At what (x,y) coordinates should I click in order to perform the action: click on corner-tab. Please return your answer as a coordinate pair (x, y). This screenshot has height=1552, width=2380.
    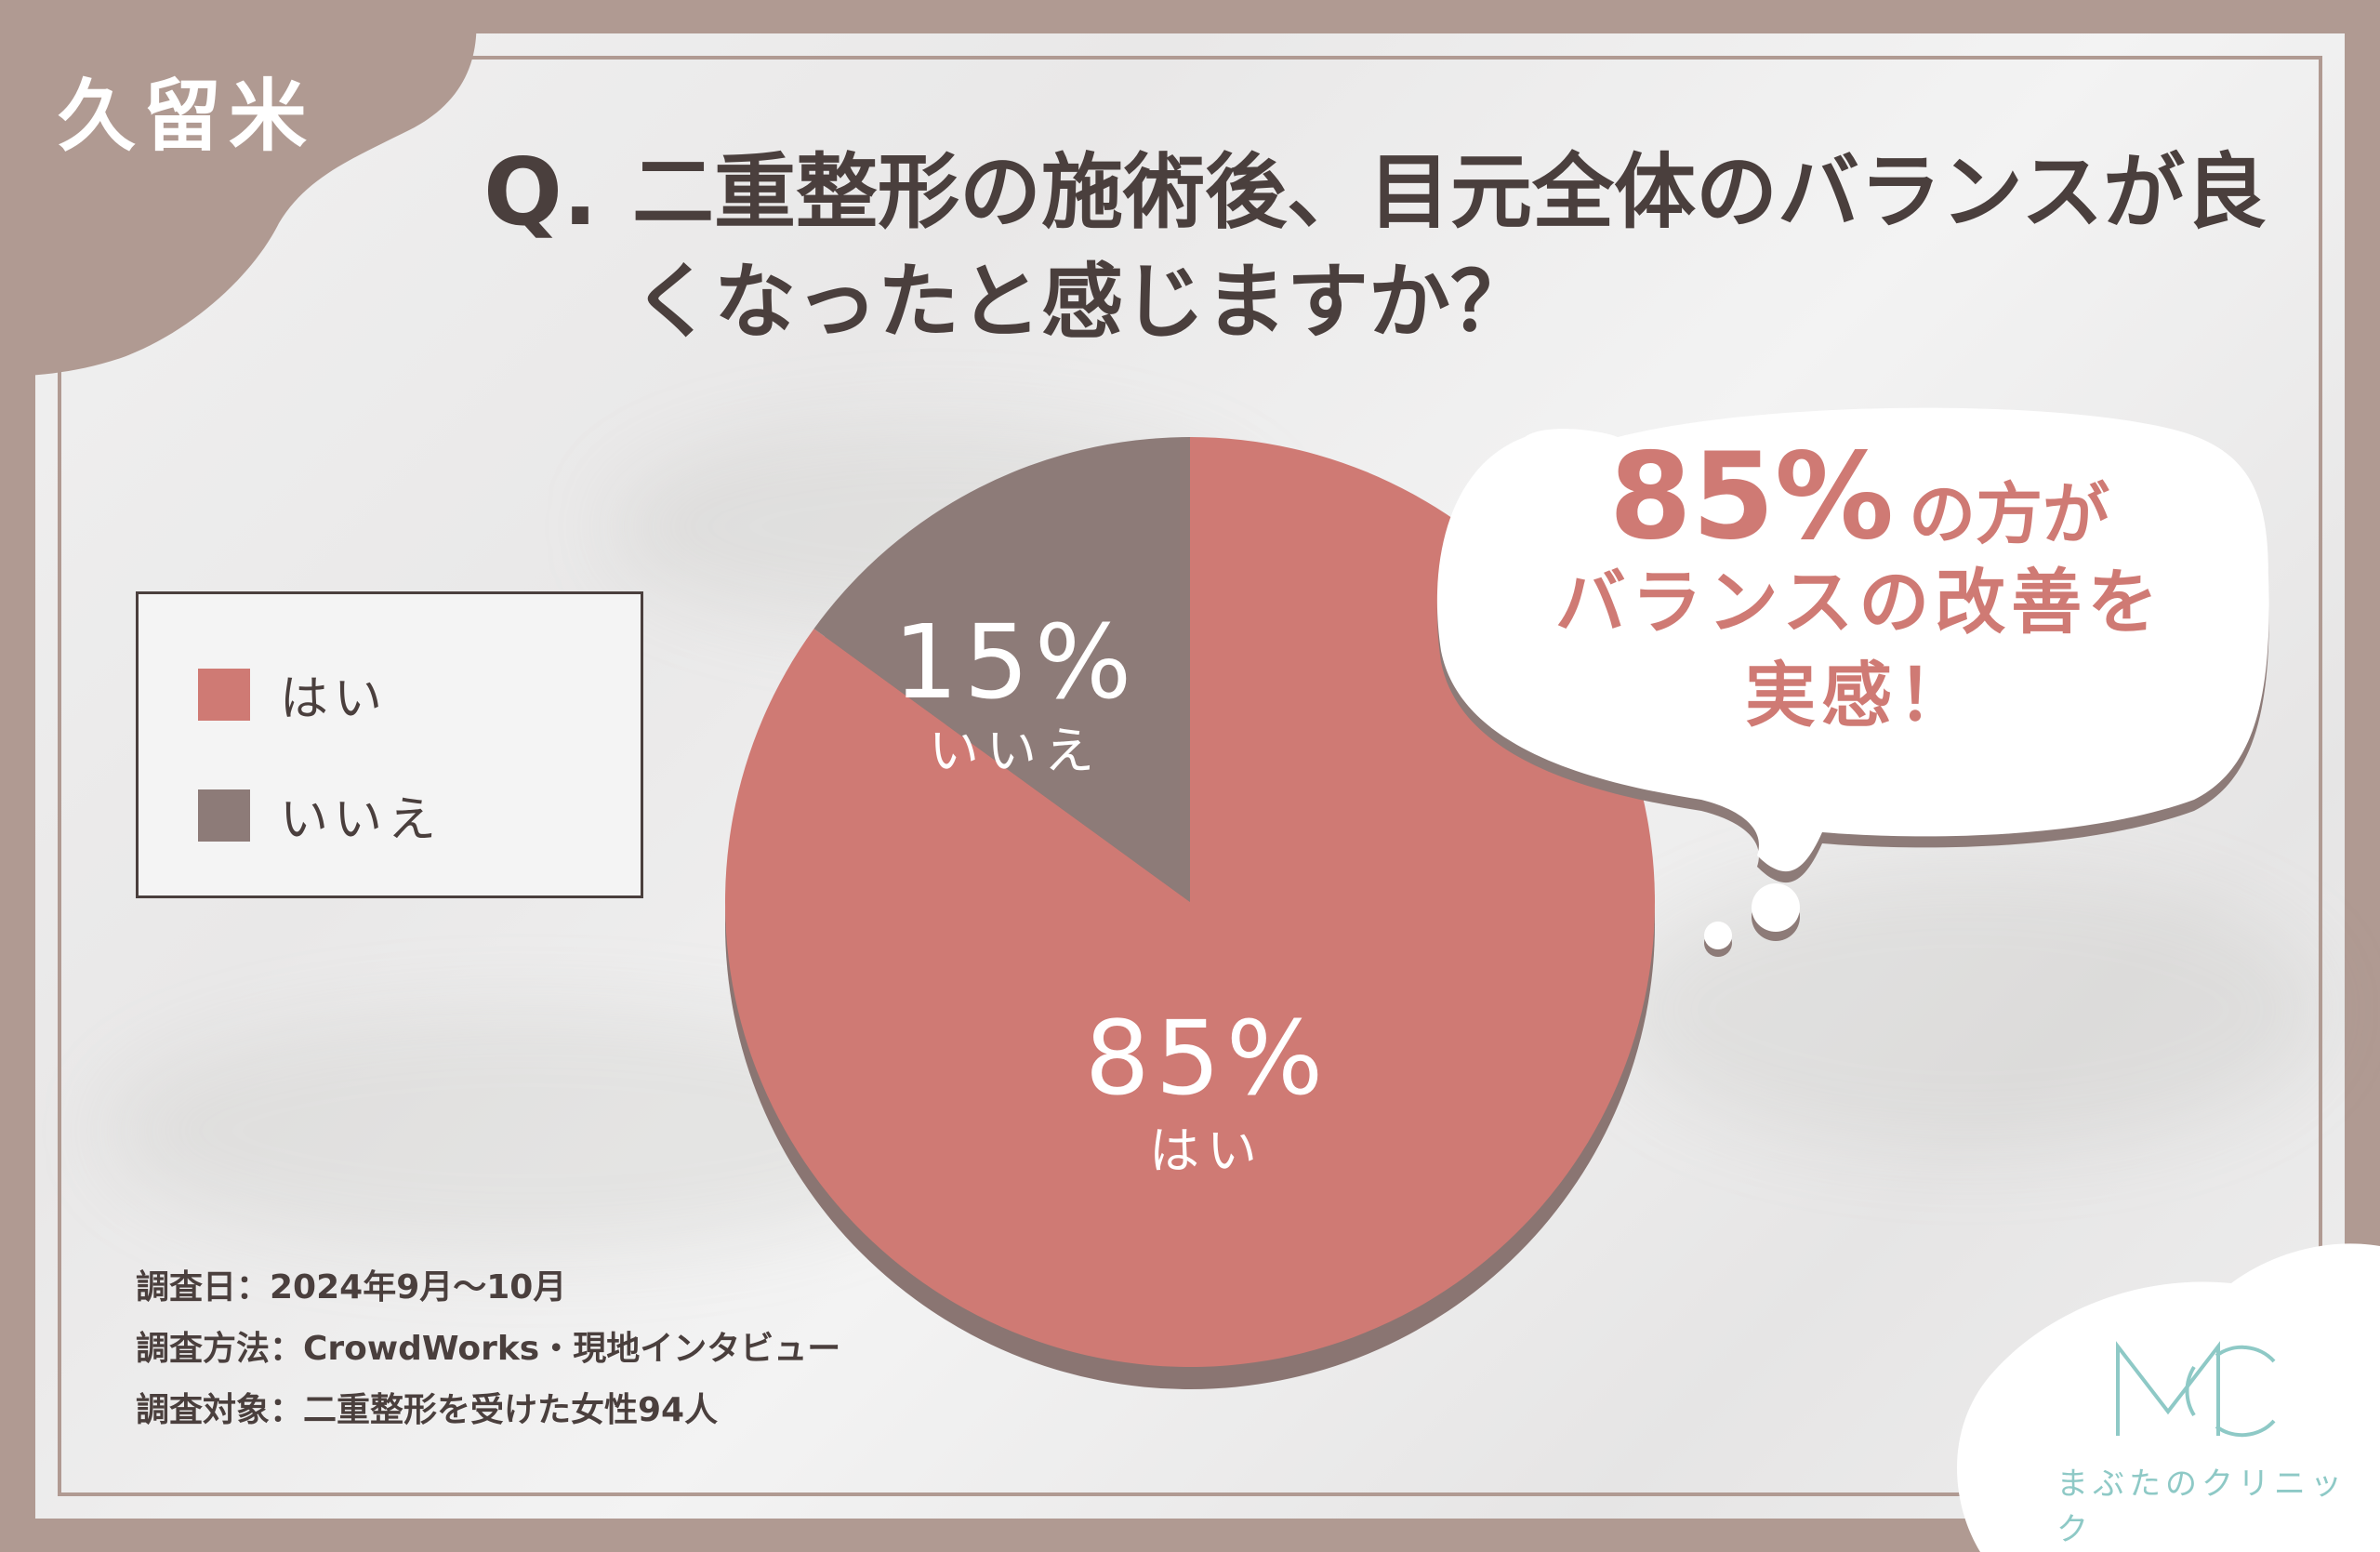
    Looking at the image, I should click on (238, 188).